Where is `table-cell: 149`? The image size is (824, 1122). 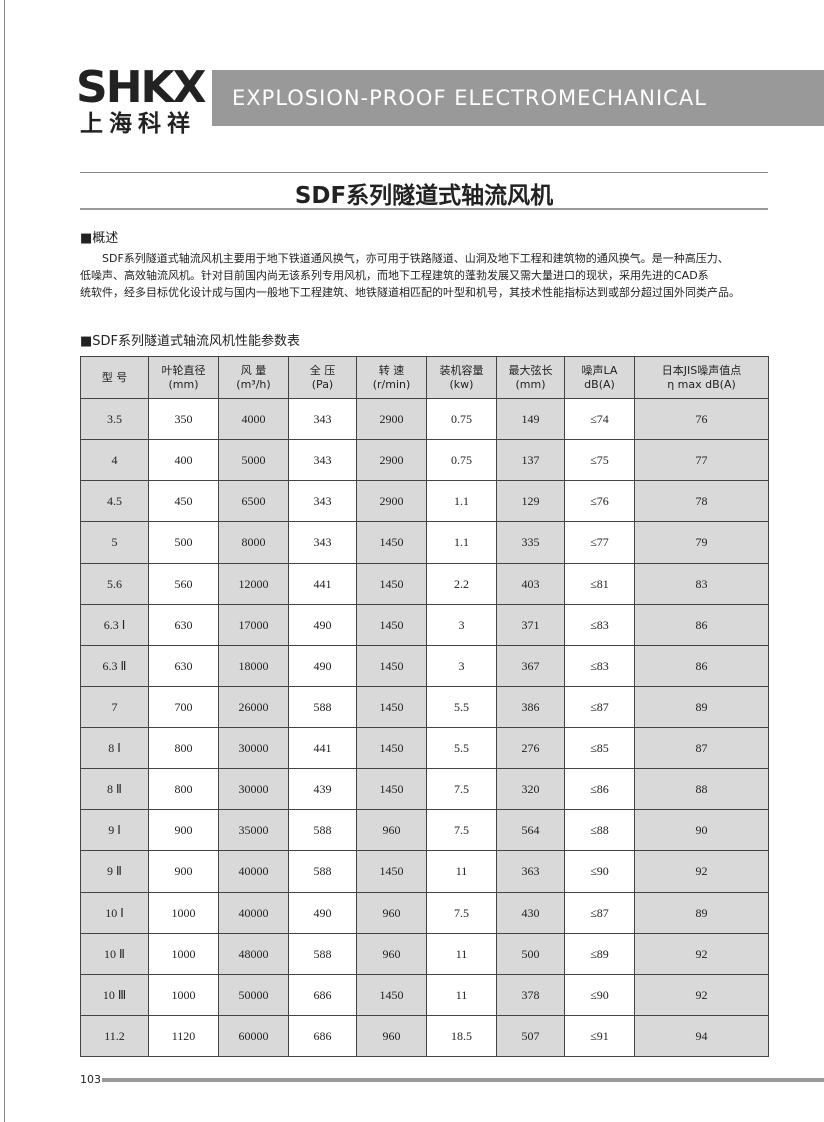 table-cell: 149 is located at coordinates (531, 420).